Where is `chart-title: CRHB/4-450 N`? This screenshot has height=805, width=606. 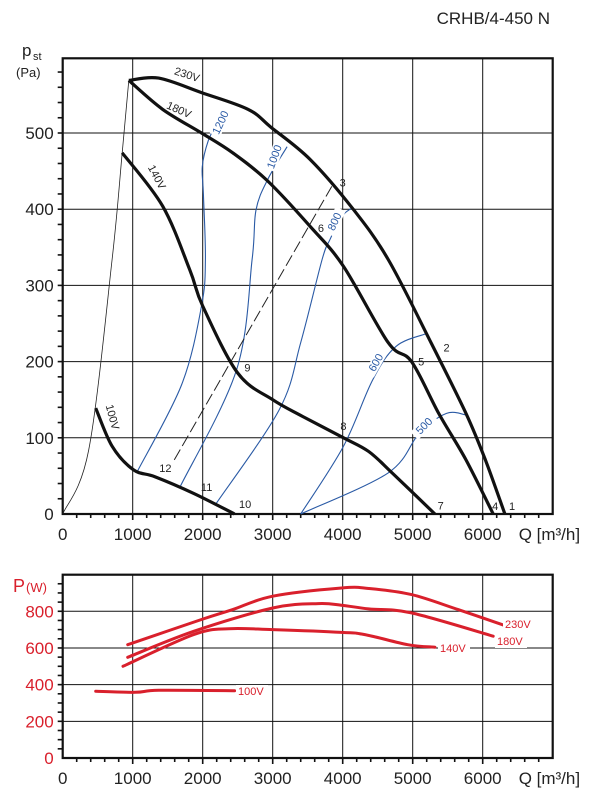
chart-title: CRHB/4-450 N is located at coordinates (493, 18).